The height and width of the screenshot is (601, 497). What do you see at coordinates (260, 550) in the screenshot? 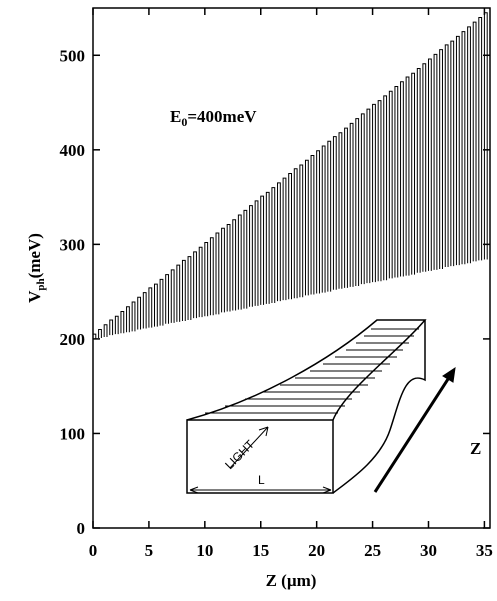
I see `x-tick-label: 15` at bounding box center [260, 550].